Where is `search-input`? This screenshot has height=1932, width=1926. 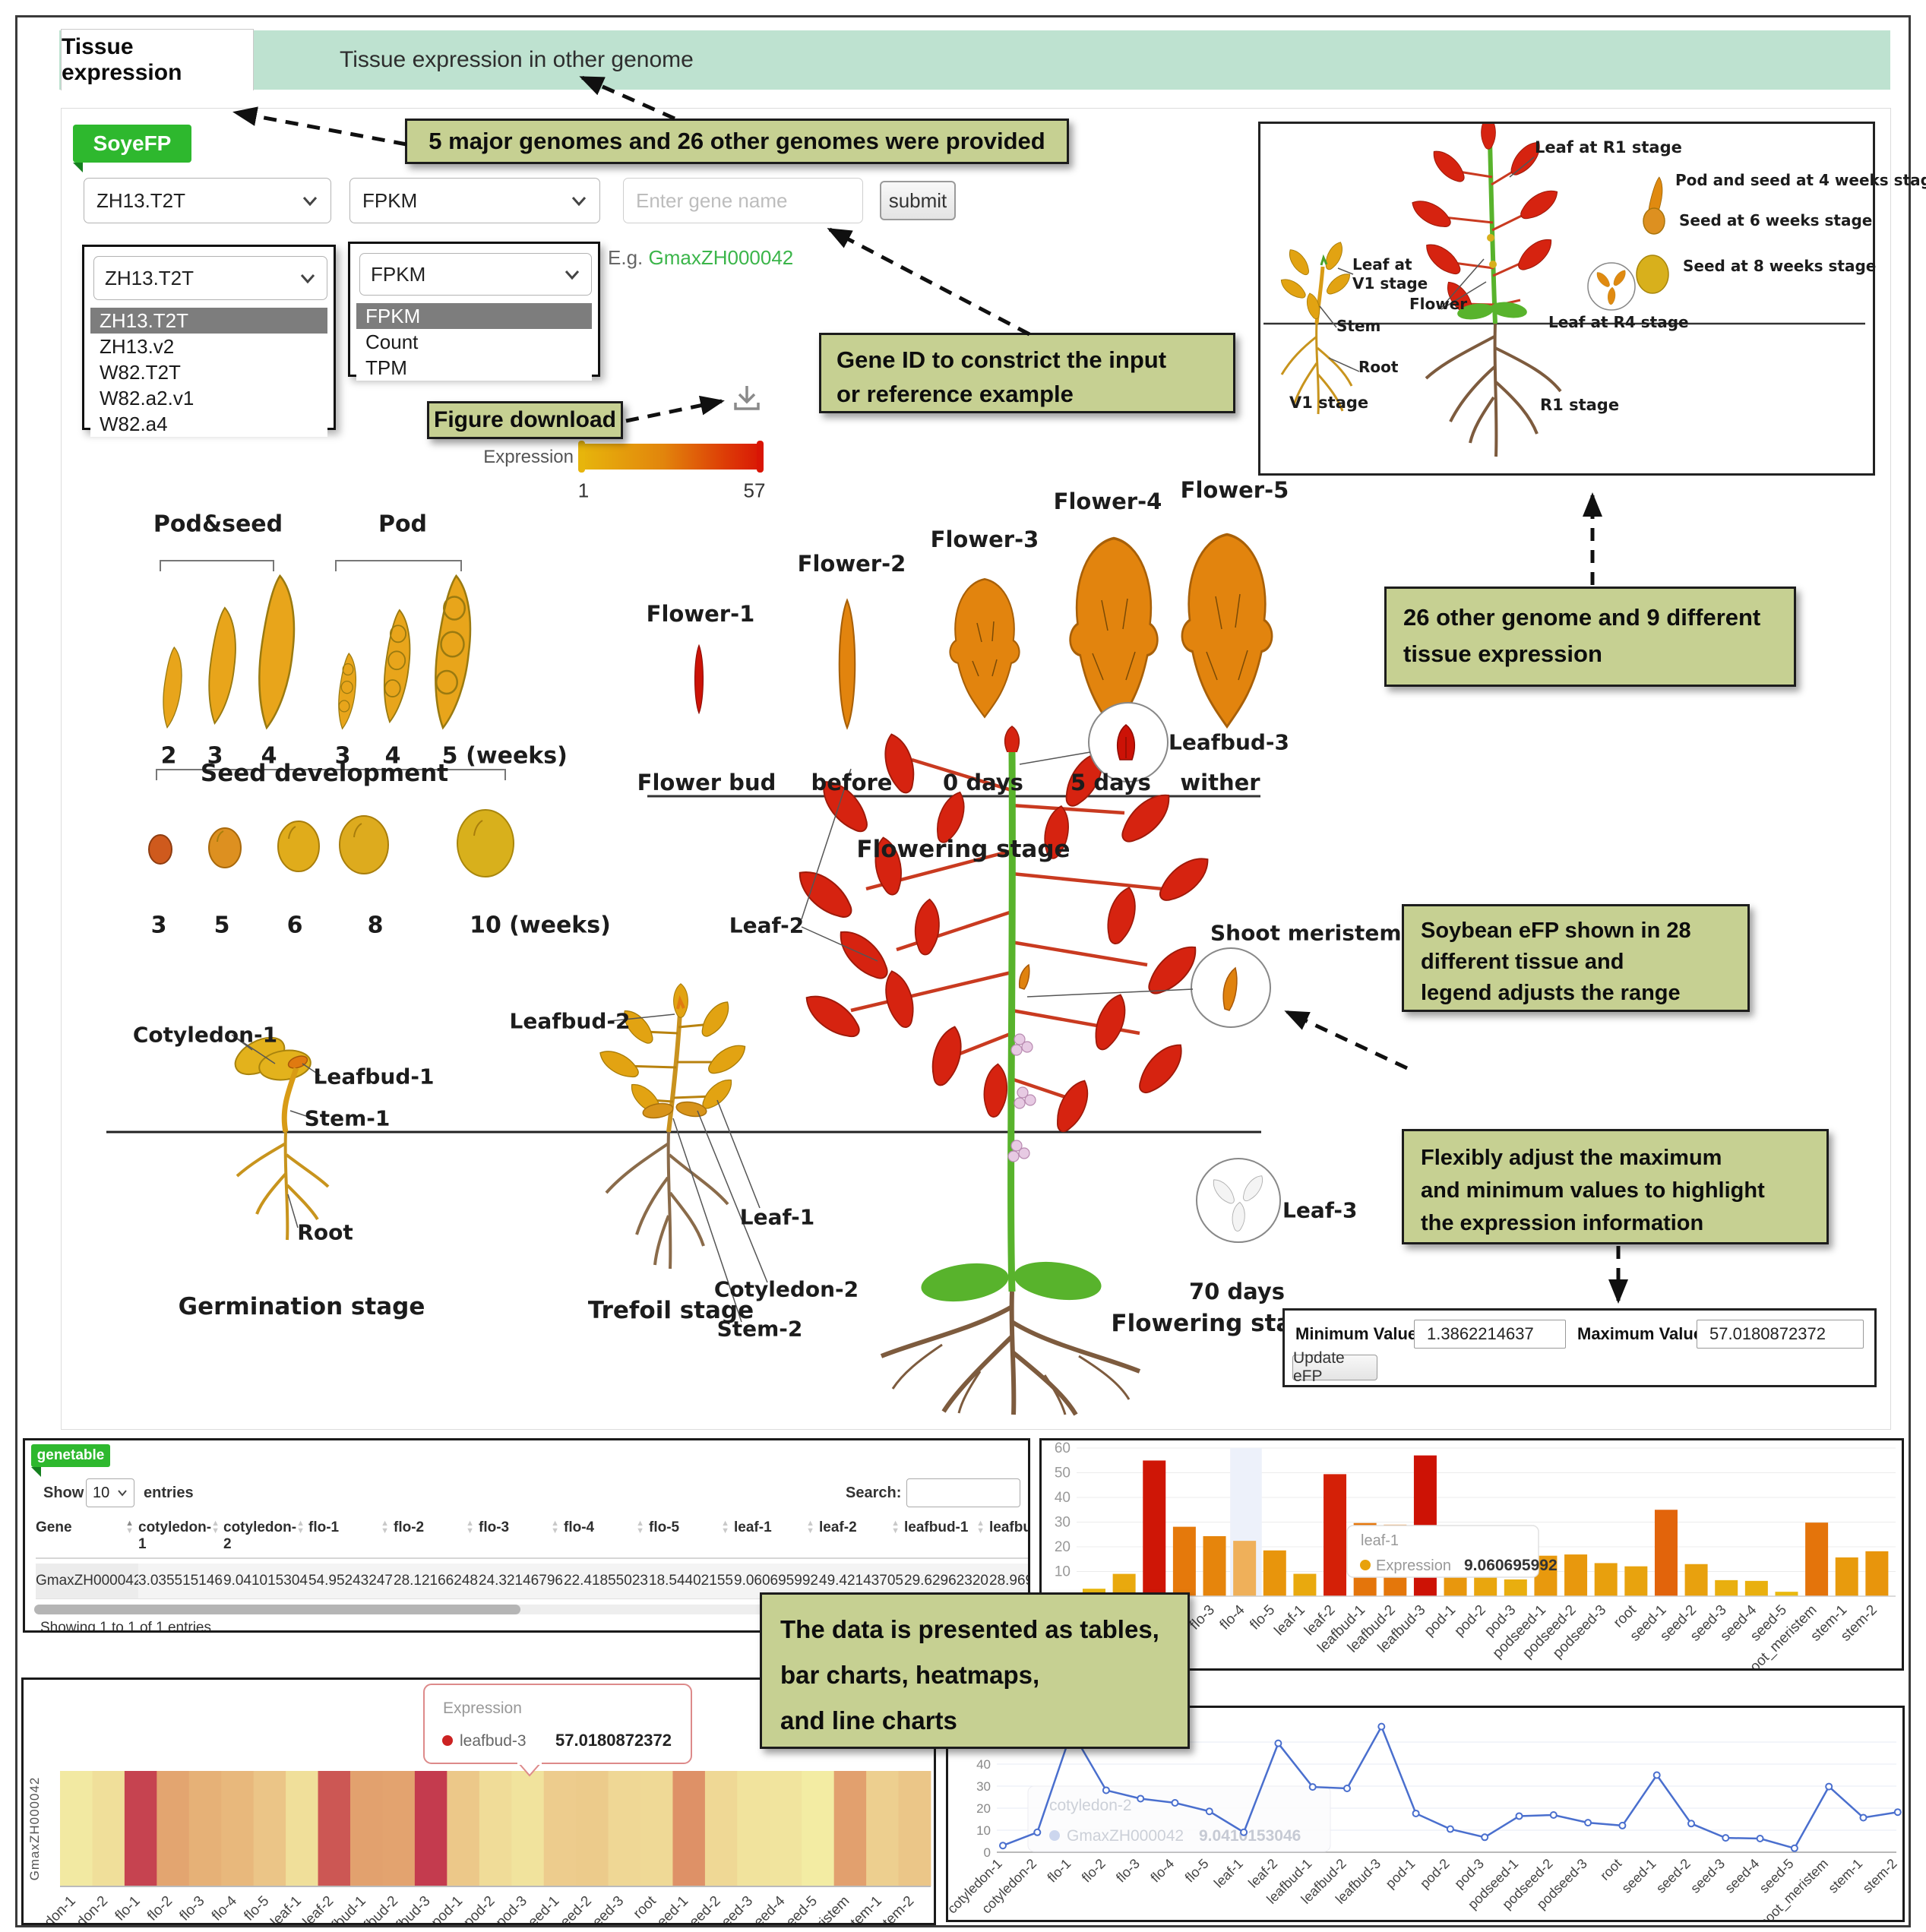 search-input is located at coordinates (963, 1492).